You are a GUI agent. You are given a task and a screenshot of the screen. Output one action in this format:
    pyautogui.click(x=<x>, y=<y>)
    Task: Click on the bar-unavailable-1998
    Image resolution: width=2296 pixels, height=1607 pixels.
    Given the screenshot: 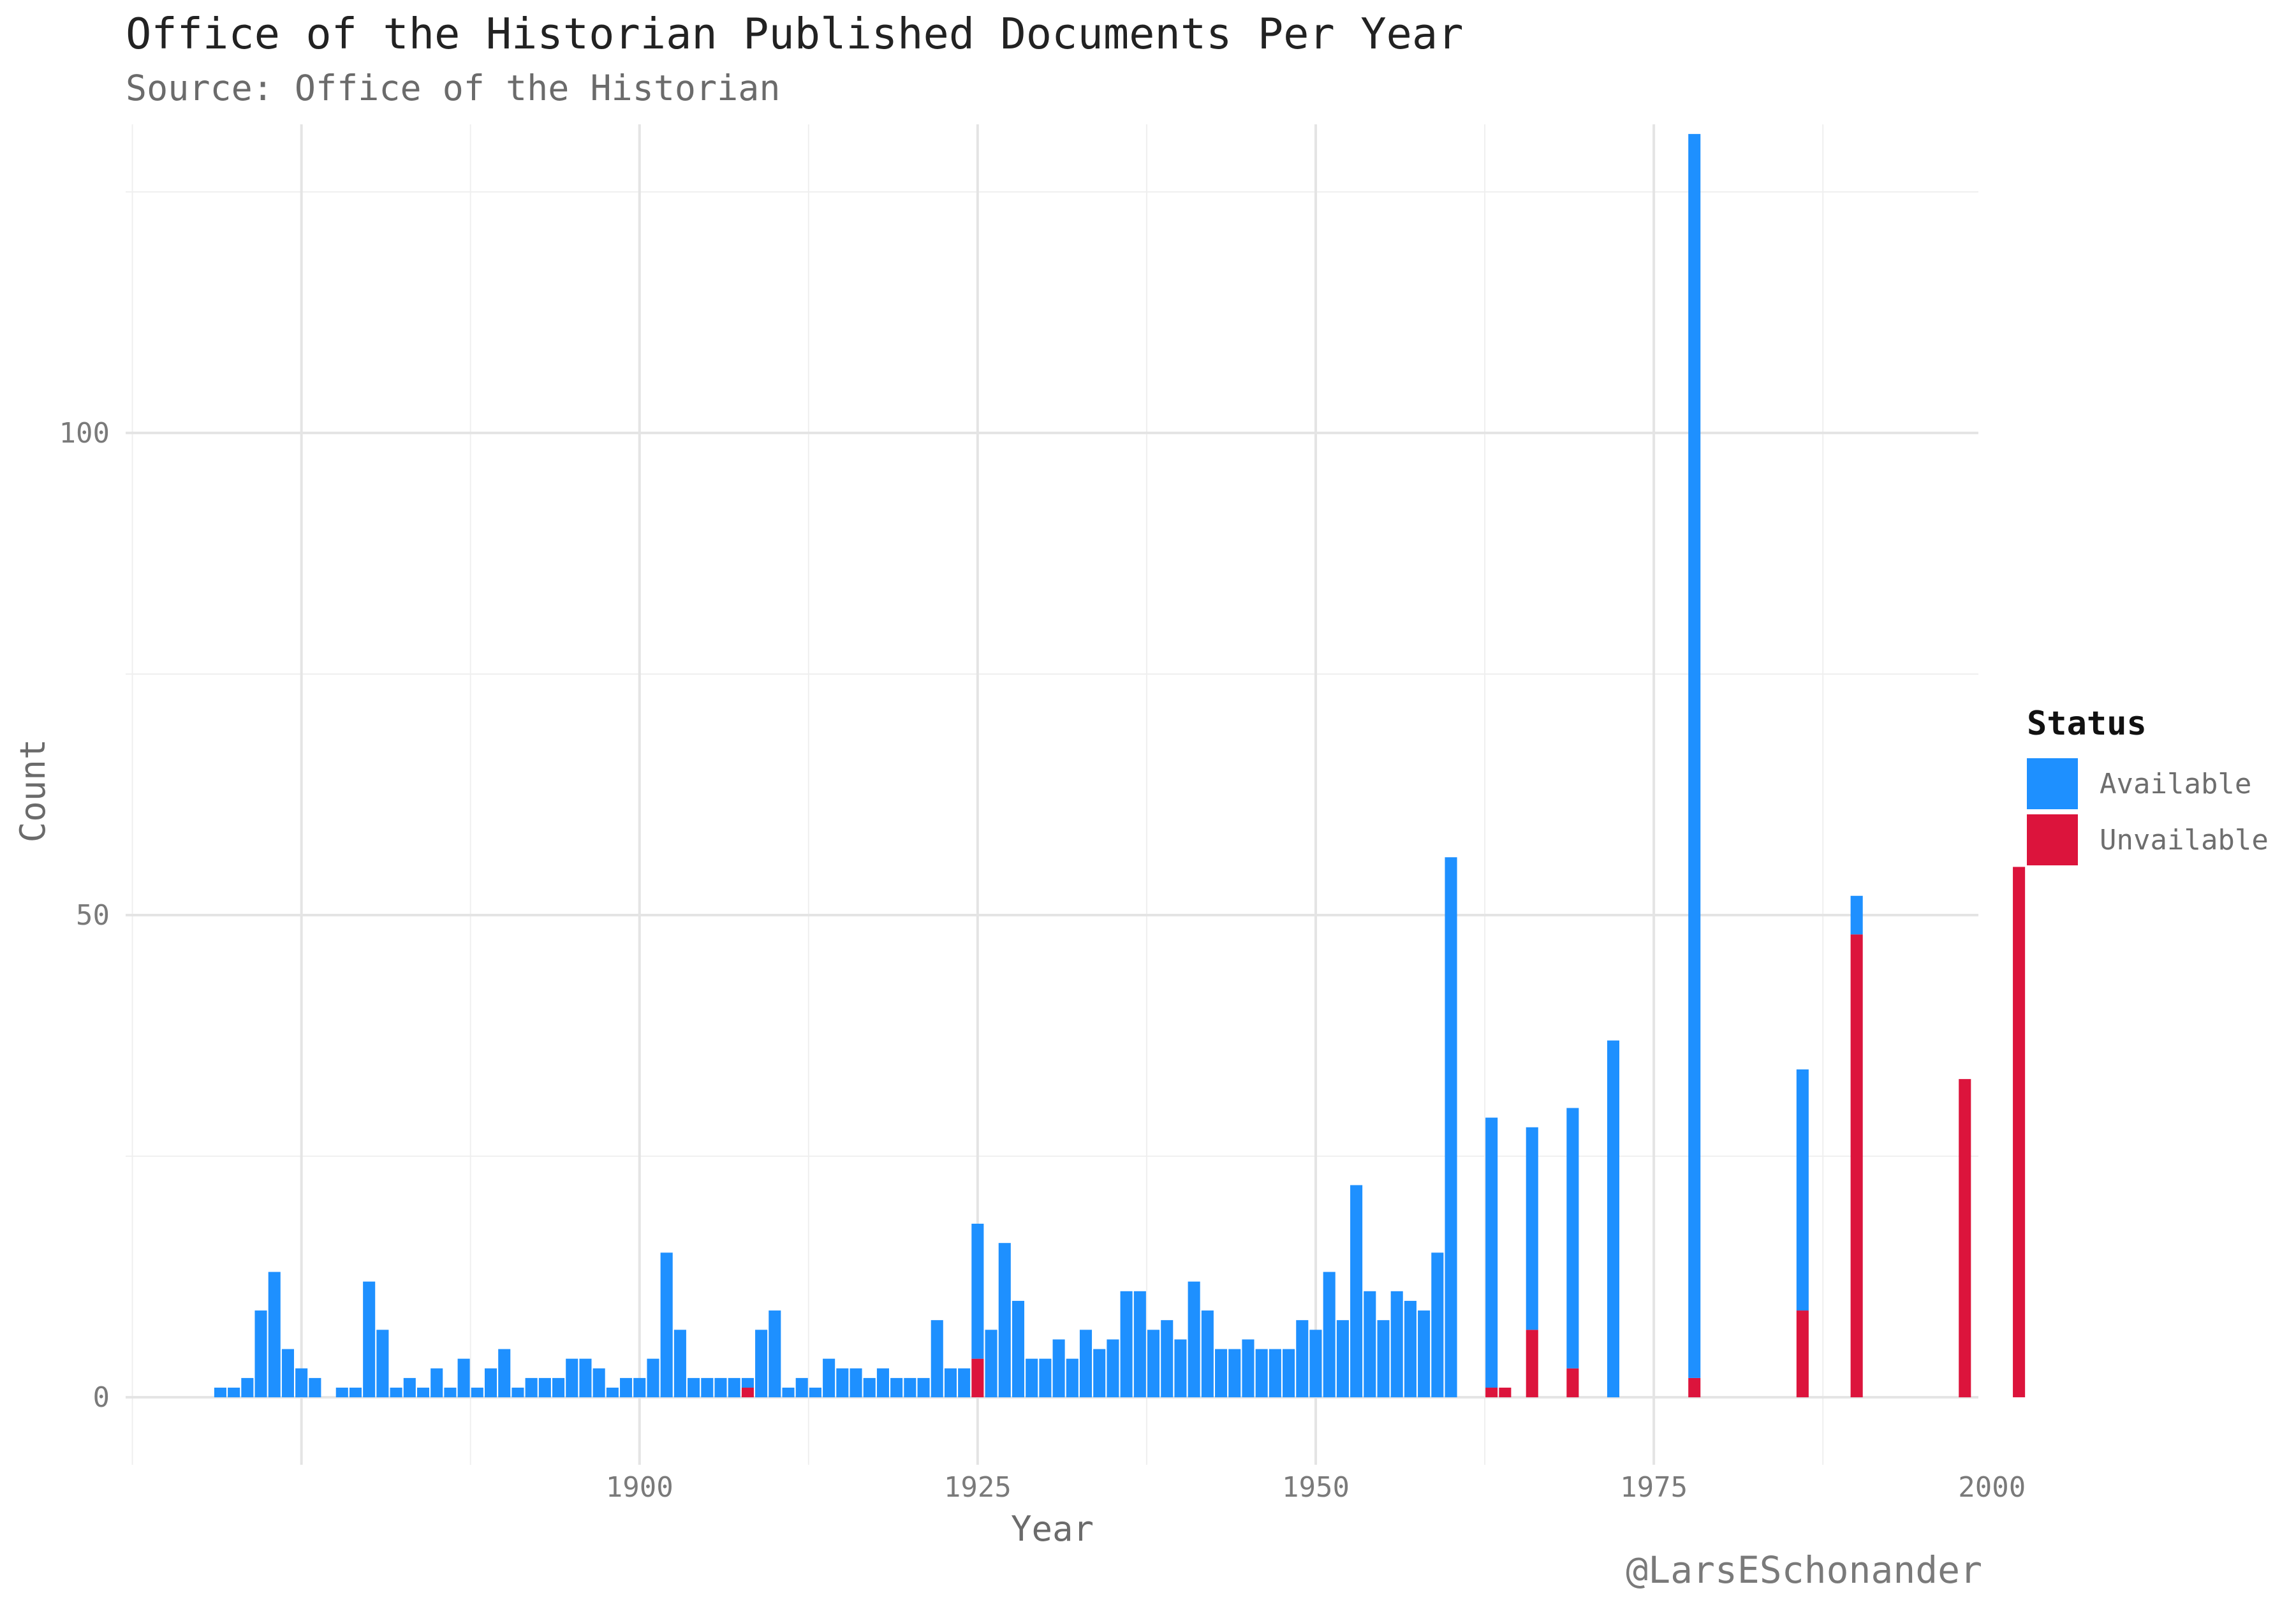 What is the action you would take?
    pyautogui.click(x=1965, y=1238)
    